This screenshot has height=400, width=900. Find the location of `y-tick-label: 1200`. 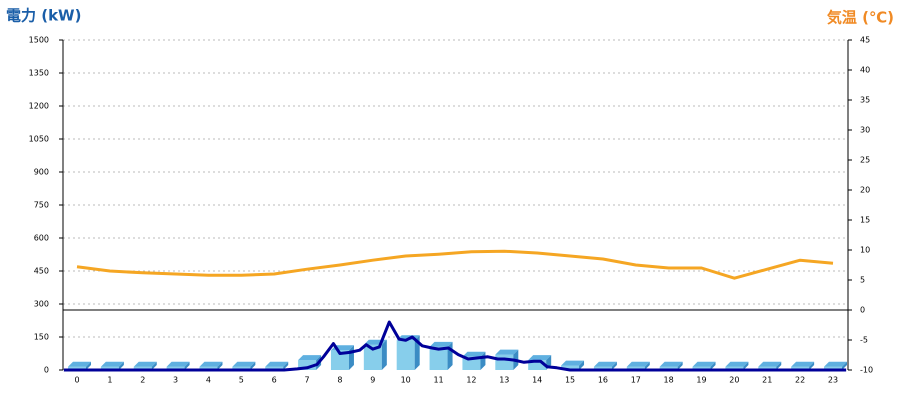

y-tick-label: 1200 is located at coordinates (39, 106).